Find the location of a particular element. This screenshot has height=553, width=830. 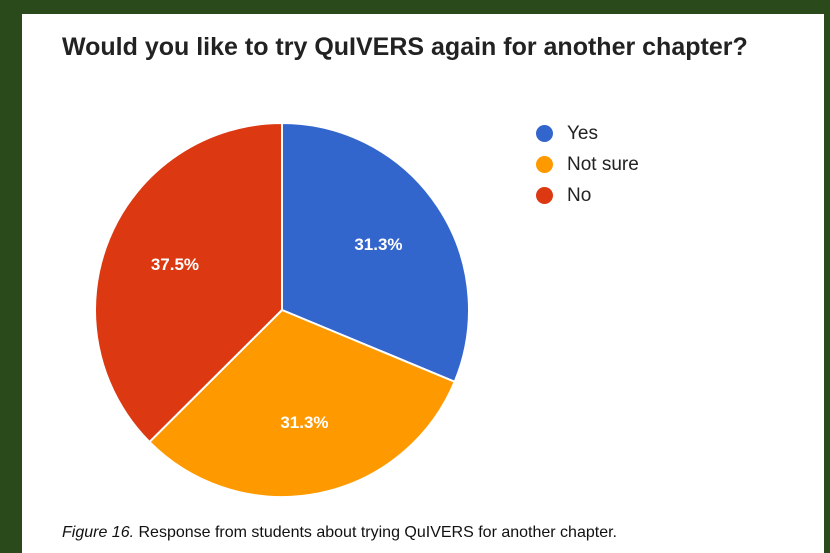

slice-label-no: 37.5% is located at coordinates (175, 264).